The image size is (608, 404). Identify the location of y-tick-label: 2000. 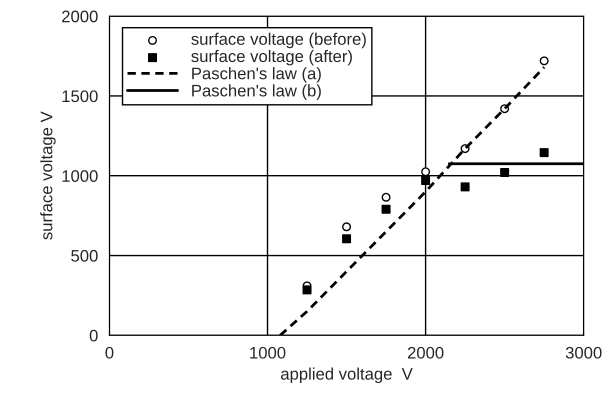
(80, 16).